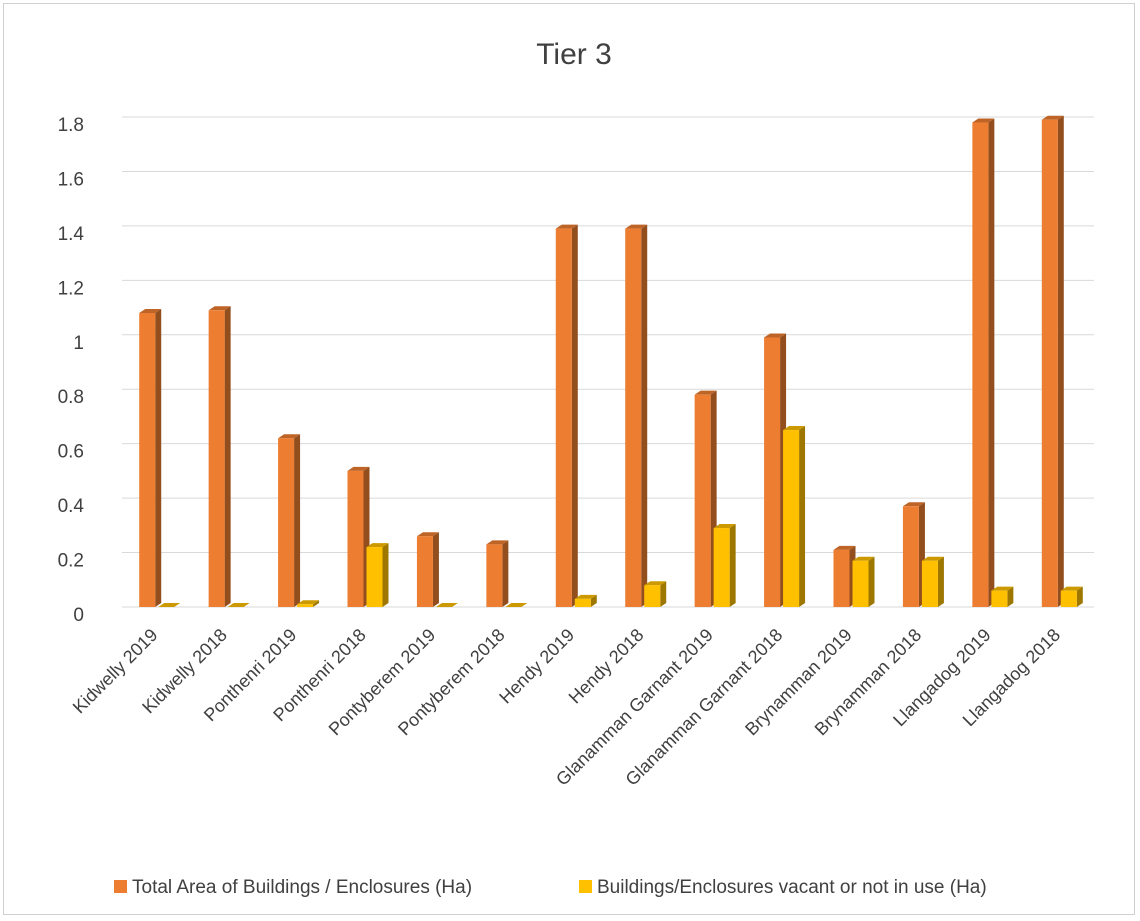 The image size is (1140, 921). What do you see at coordinates (71, 561) in the screenshot?
I see `y-tick-label: 0.2` at bounding box center [71, 561].